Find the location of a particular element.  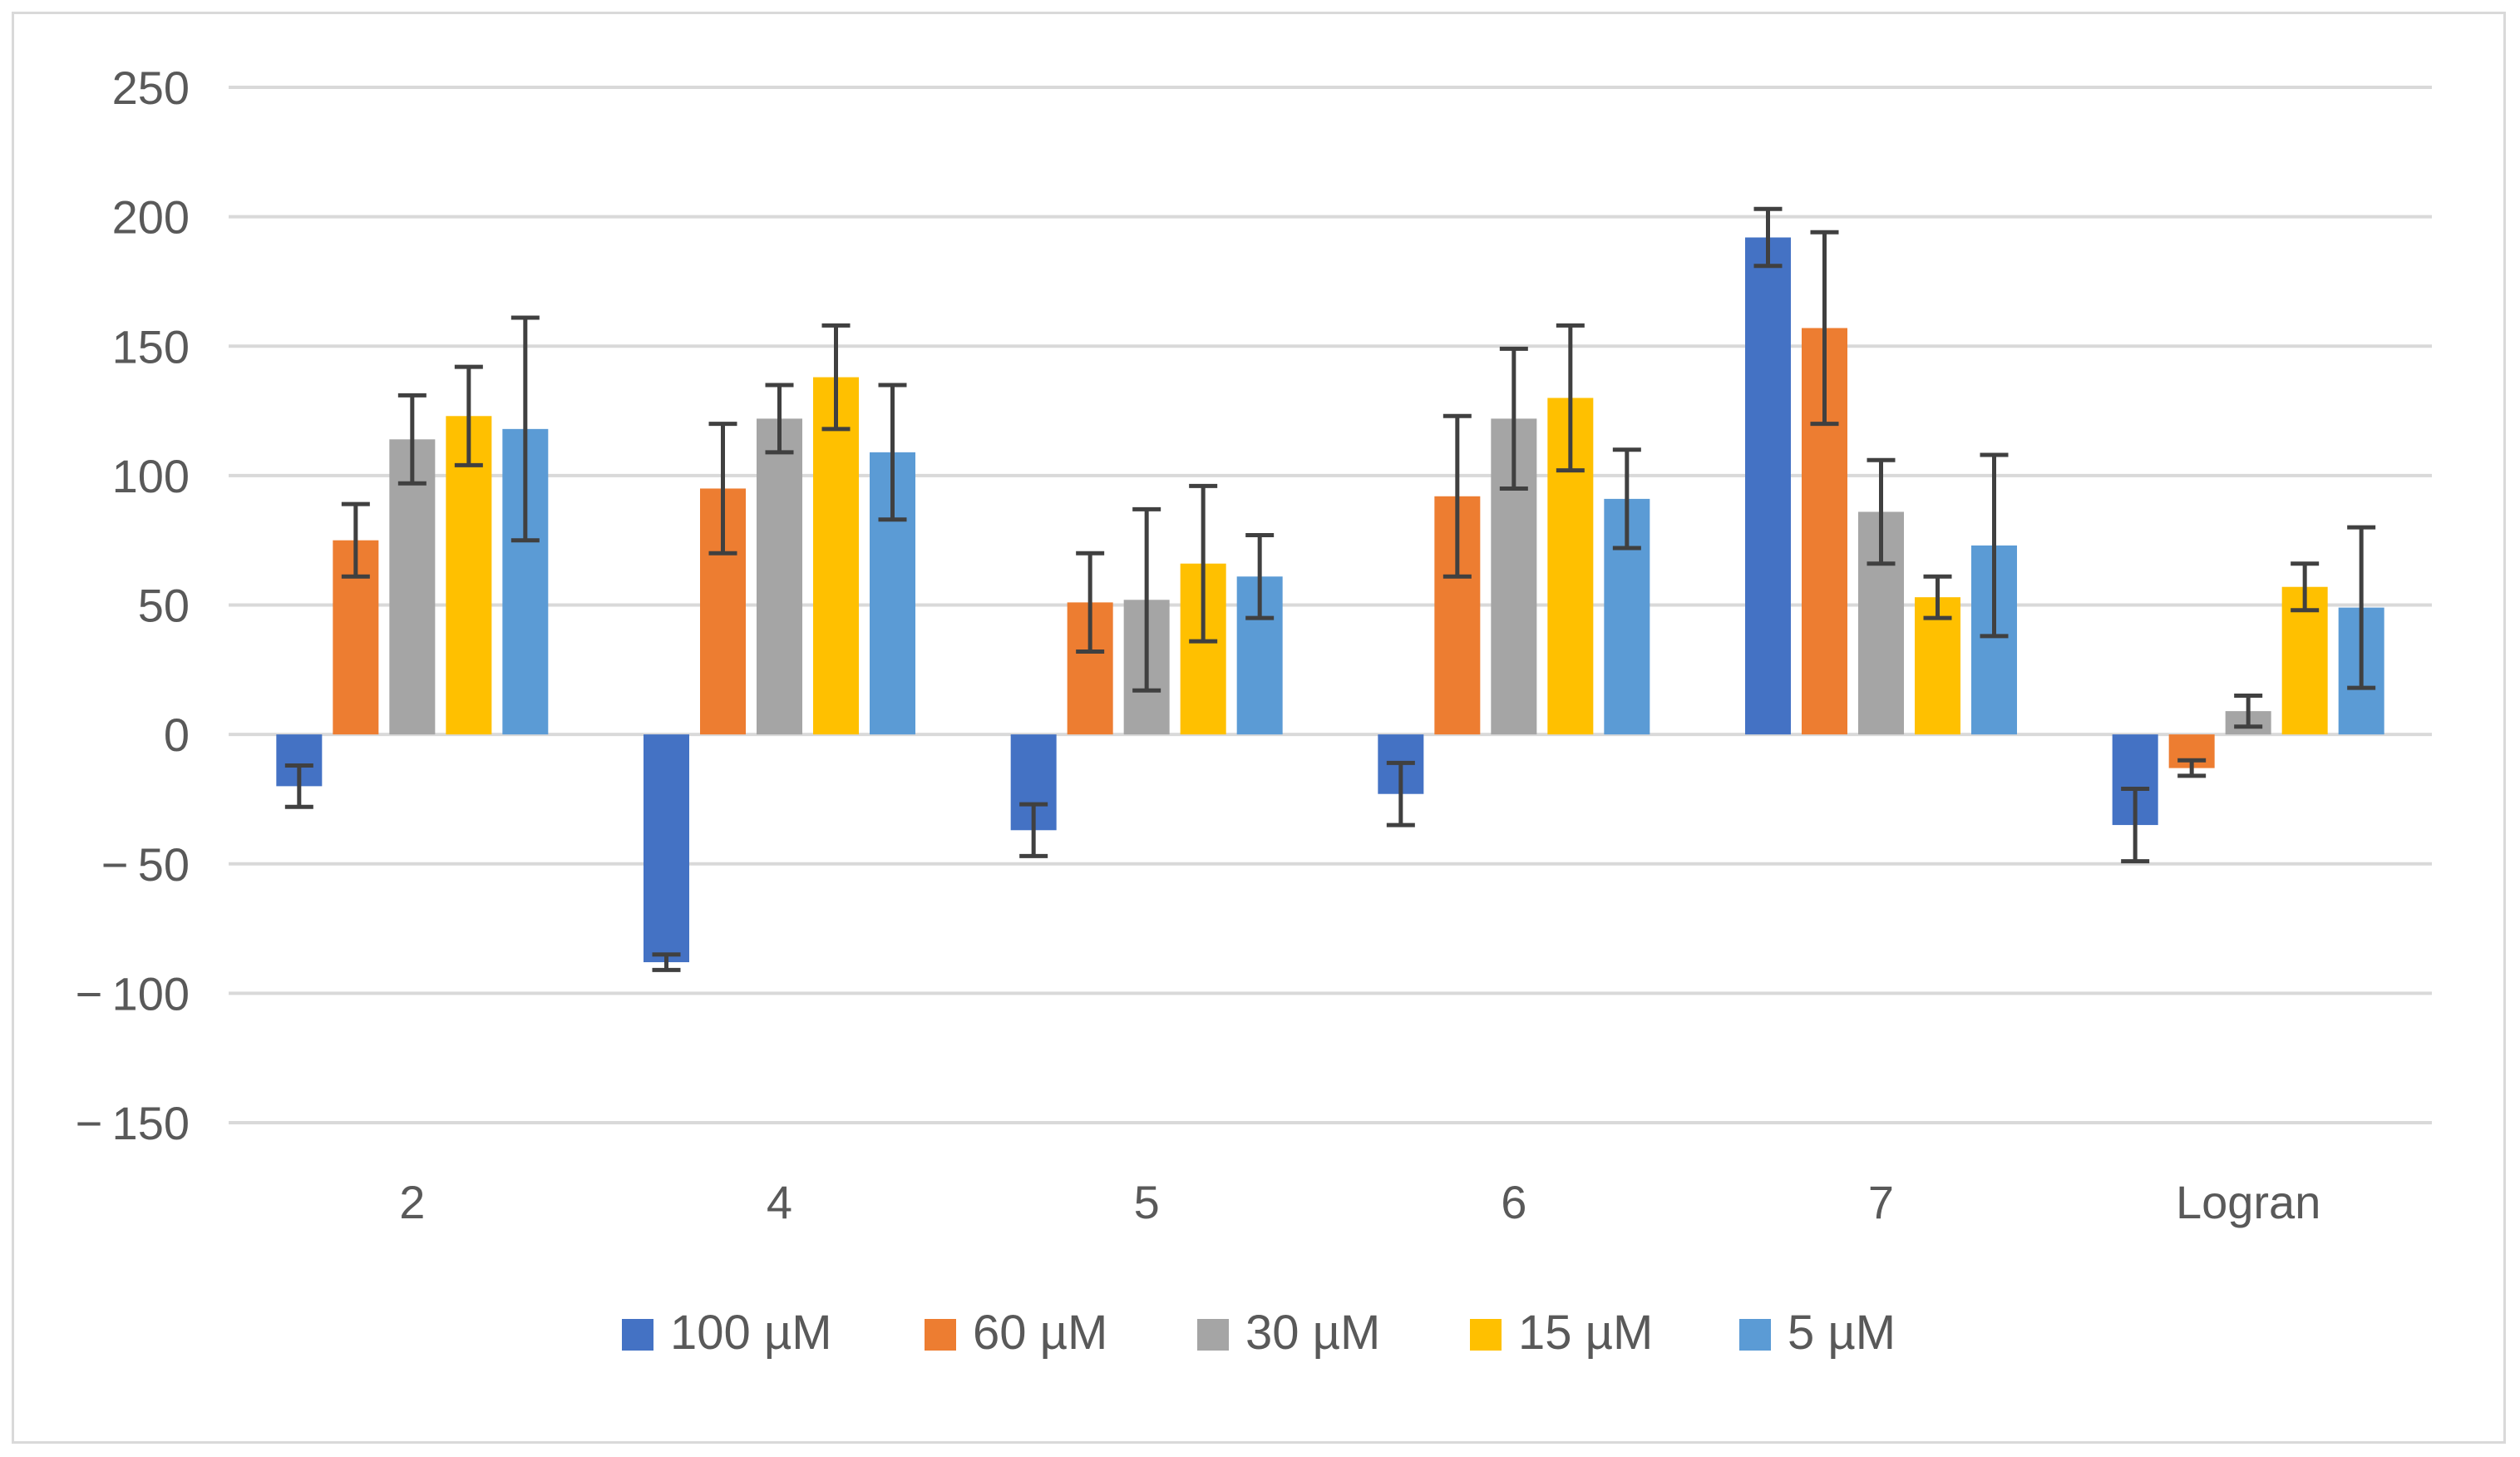

x-tick-label: 4 is located at coordinates (779, 1202).